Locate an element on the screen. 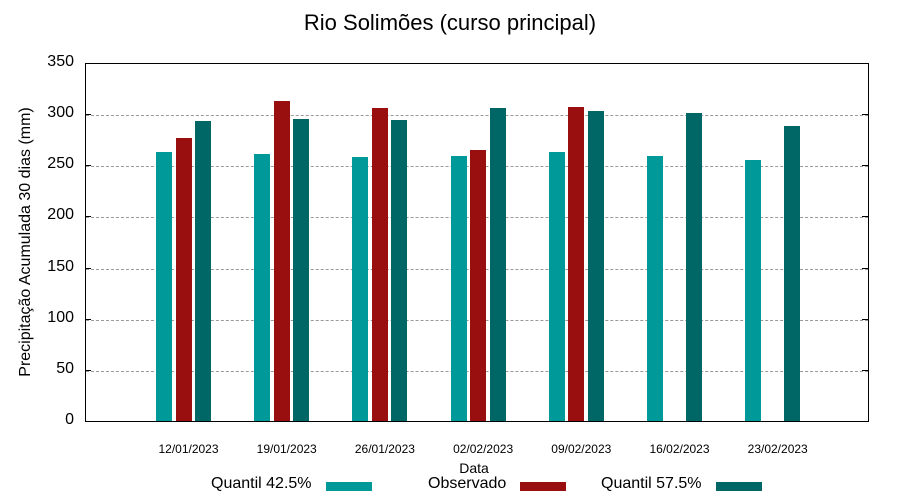  x-tick-label: 23/02/2023 is located at coordinates (777, 449).